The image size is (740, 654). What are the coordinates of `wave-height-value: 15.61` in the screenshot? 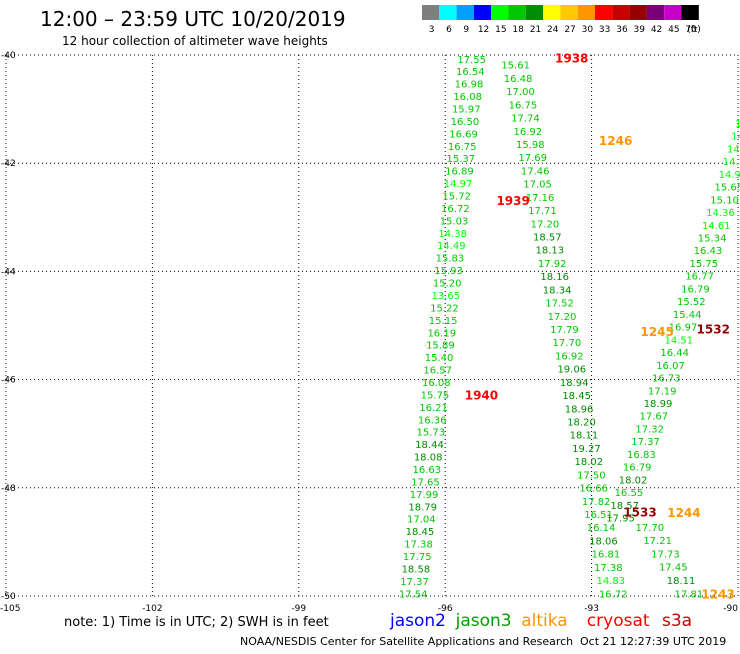 It's located at (515, 66).